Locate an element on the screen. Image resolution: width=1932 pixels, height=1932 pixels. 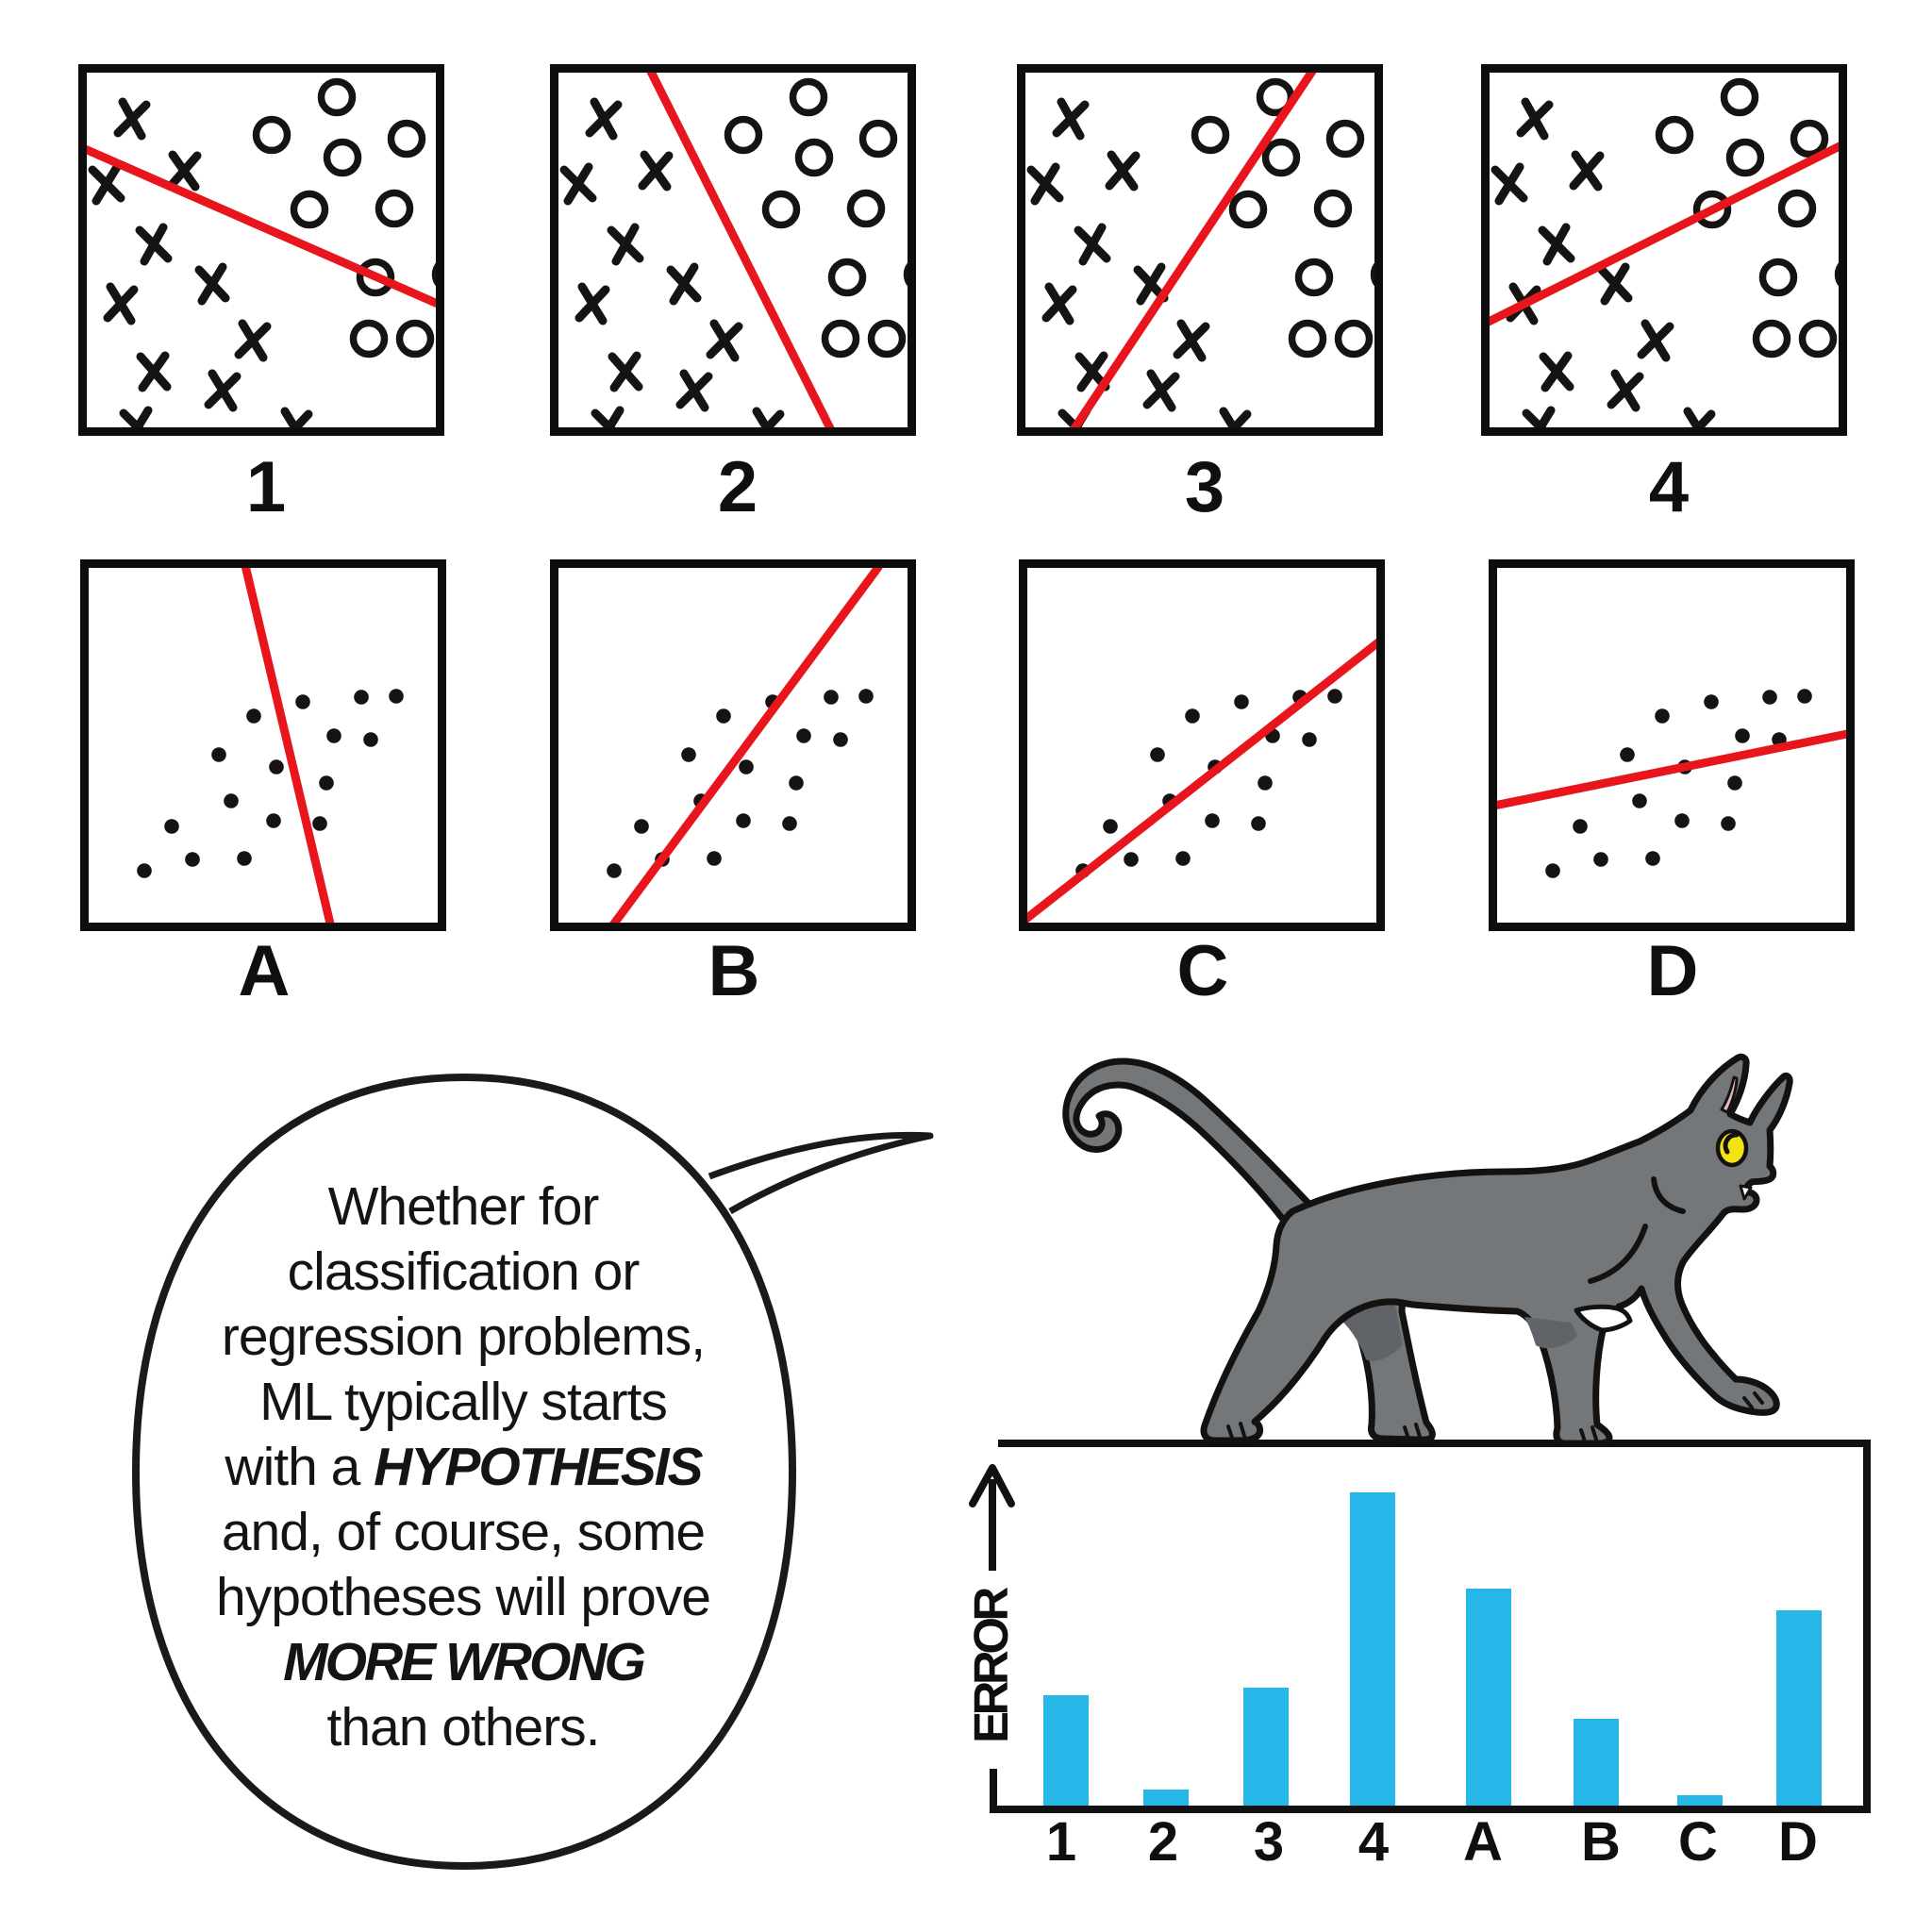
svg-text: MORE WRONG is located at coordinates (464, 1662).